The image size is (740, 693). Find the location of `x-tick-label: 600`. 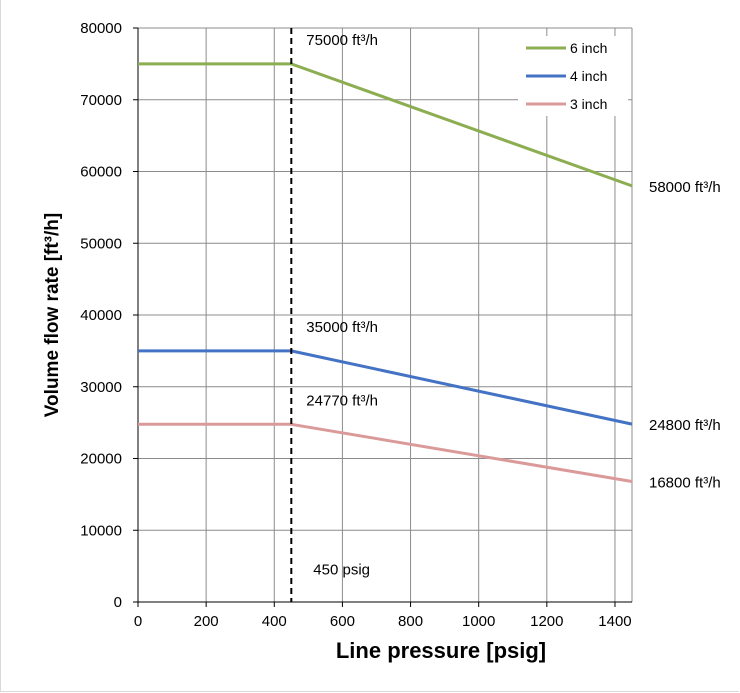

x-tick-label: 600 is located at coordinates (342, 621).